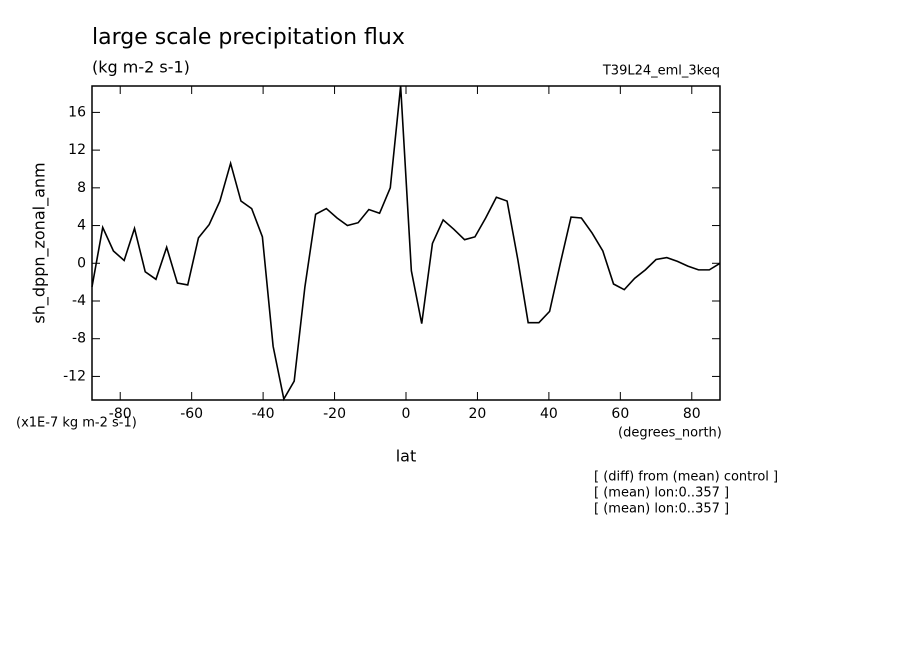 The width and height of the screenshot is (904, 654). I want to click on note: [ (diff) from (mean) control ], so click(686, 477).